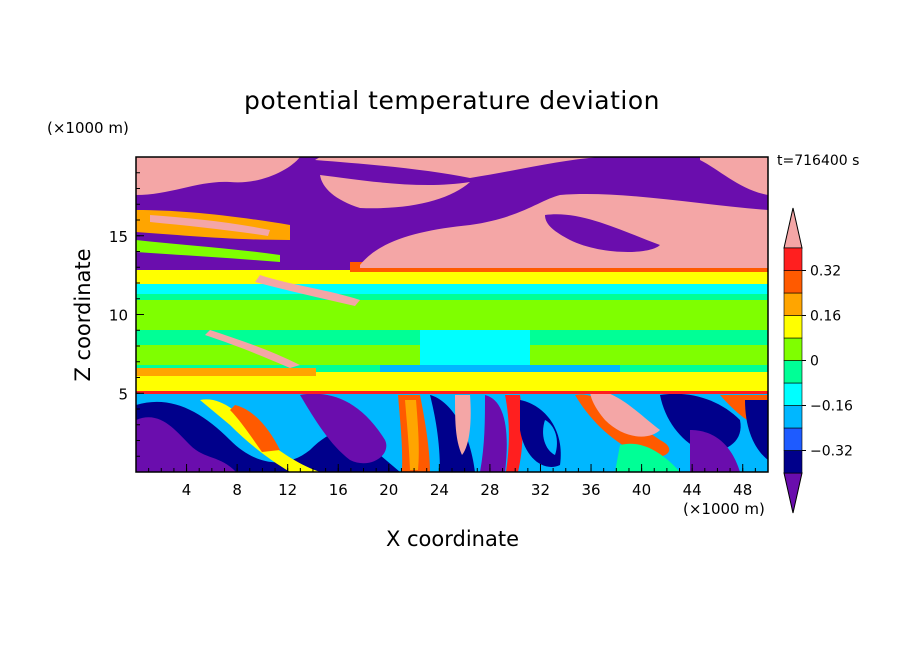  Describe the element at coordinates (452, 100) in the screenshot. I see `chart-title: potential temperature deviation` at that location.